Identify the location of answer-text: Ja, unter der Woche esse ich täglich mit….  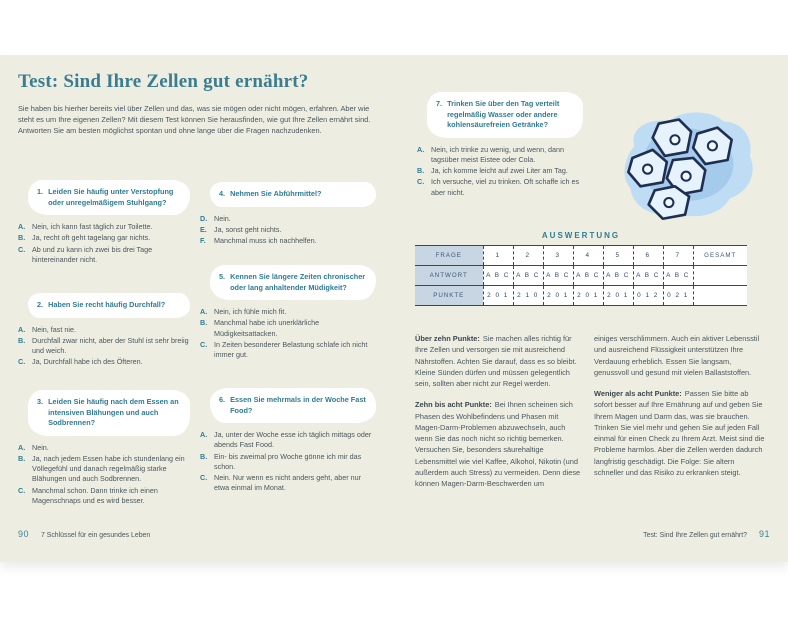
(293, 440).